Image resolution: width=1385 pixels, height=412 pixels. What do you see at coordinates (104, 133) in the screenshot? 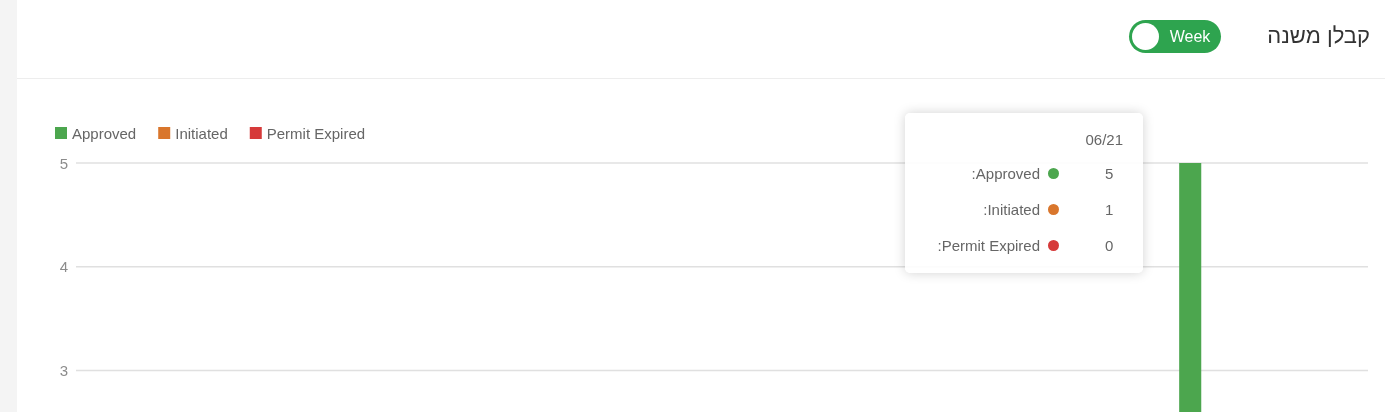
I see `legend-label: Approved` at bounding box center [104, 133].